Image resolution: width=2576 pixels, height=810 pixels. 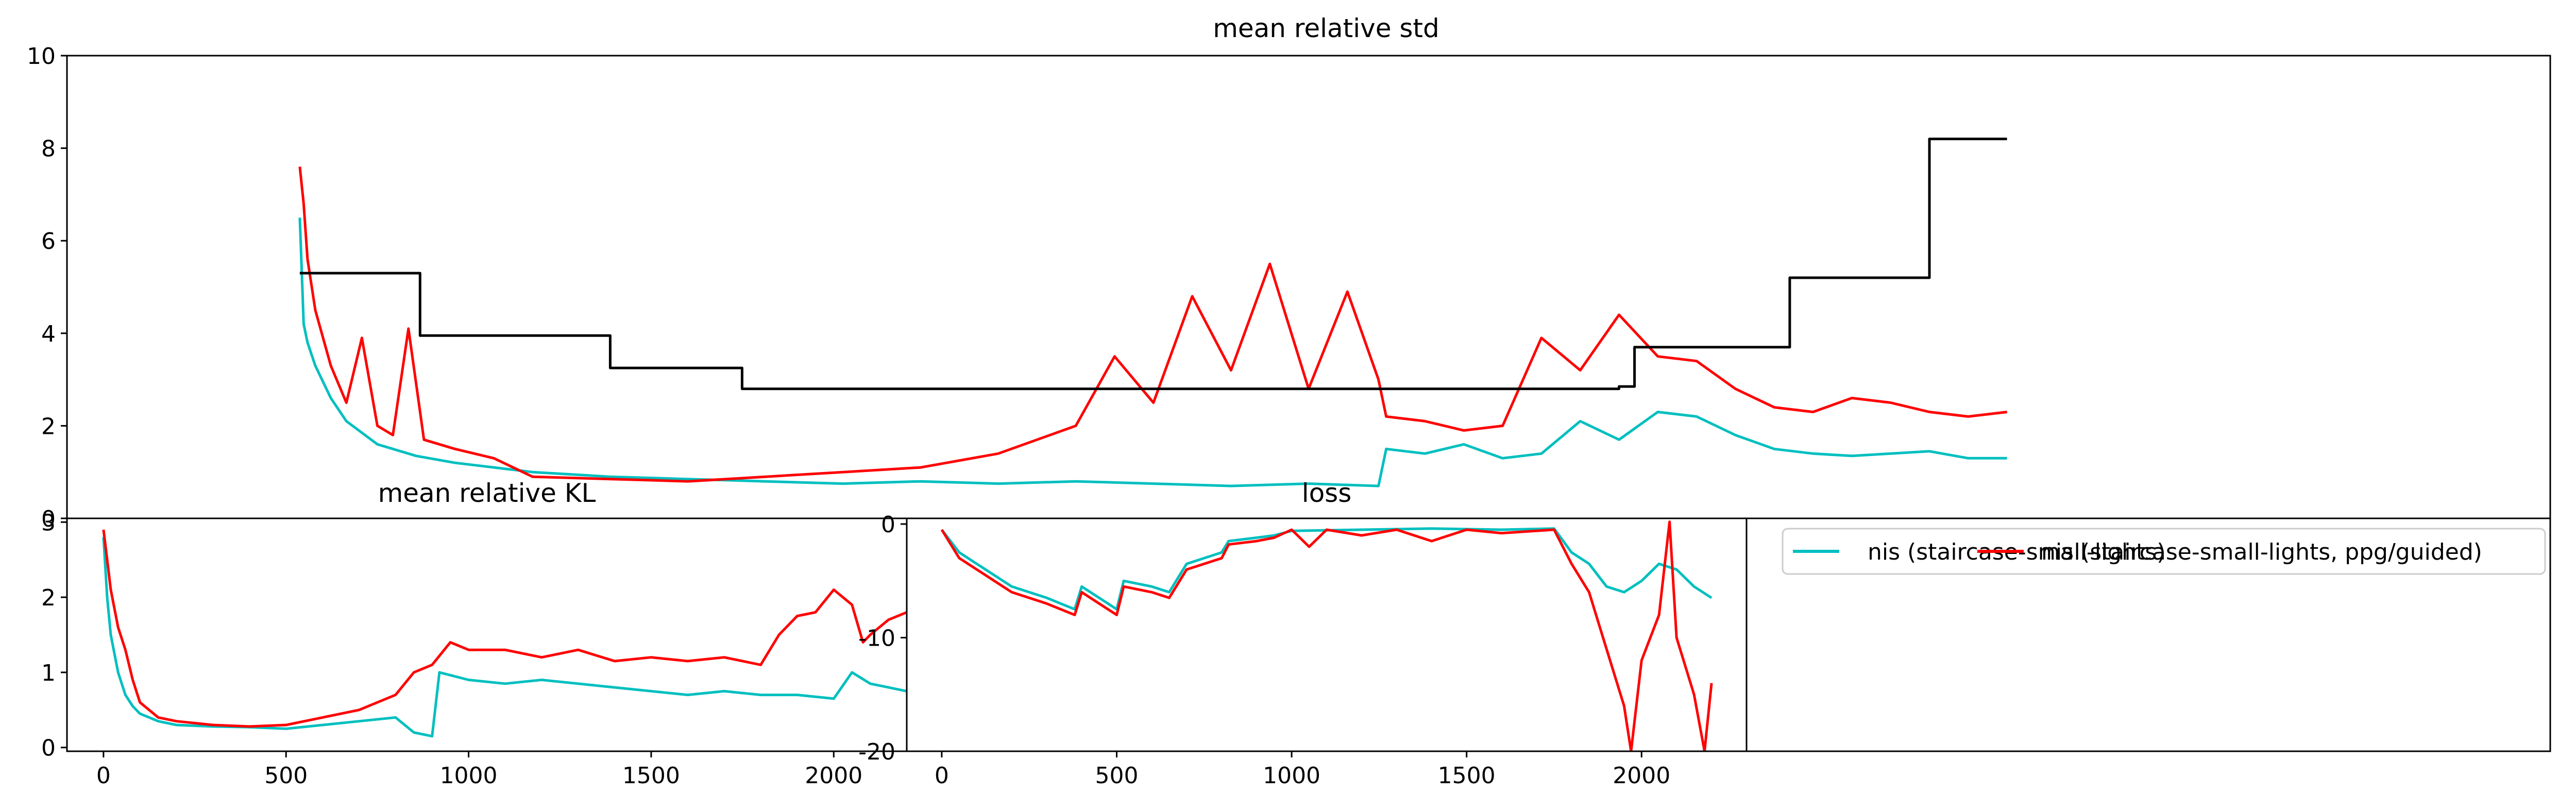 What do you see at coordinates (48, 334) in the screenshot?
I see `y-tick-label: 4` at bounding box center [48, 334].